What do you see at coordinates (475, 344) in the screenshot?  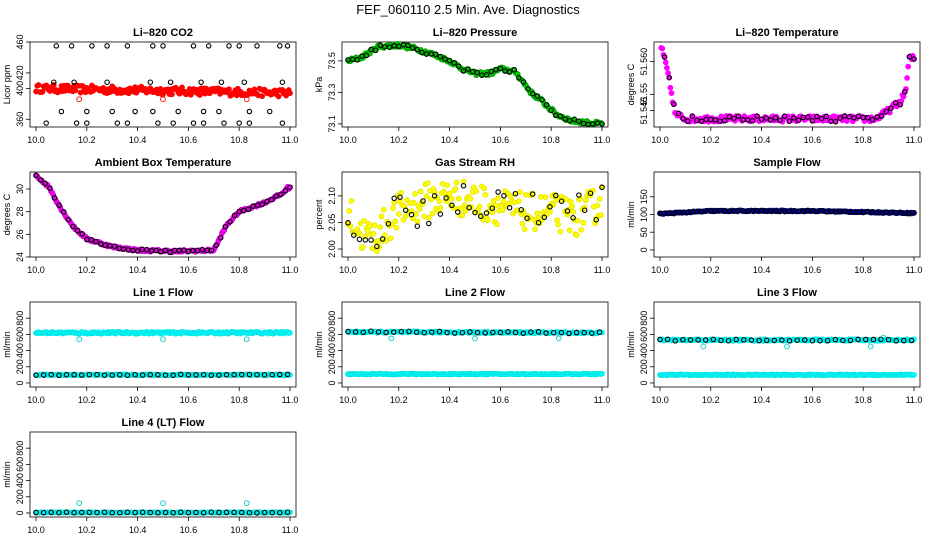 I see `panel-frame-line2` at bounding box center [475, 344].